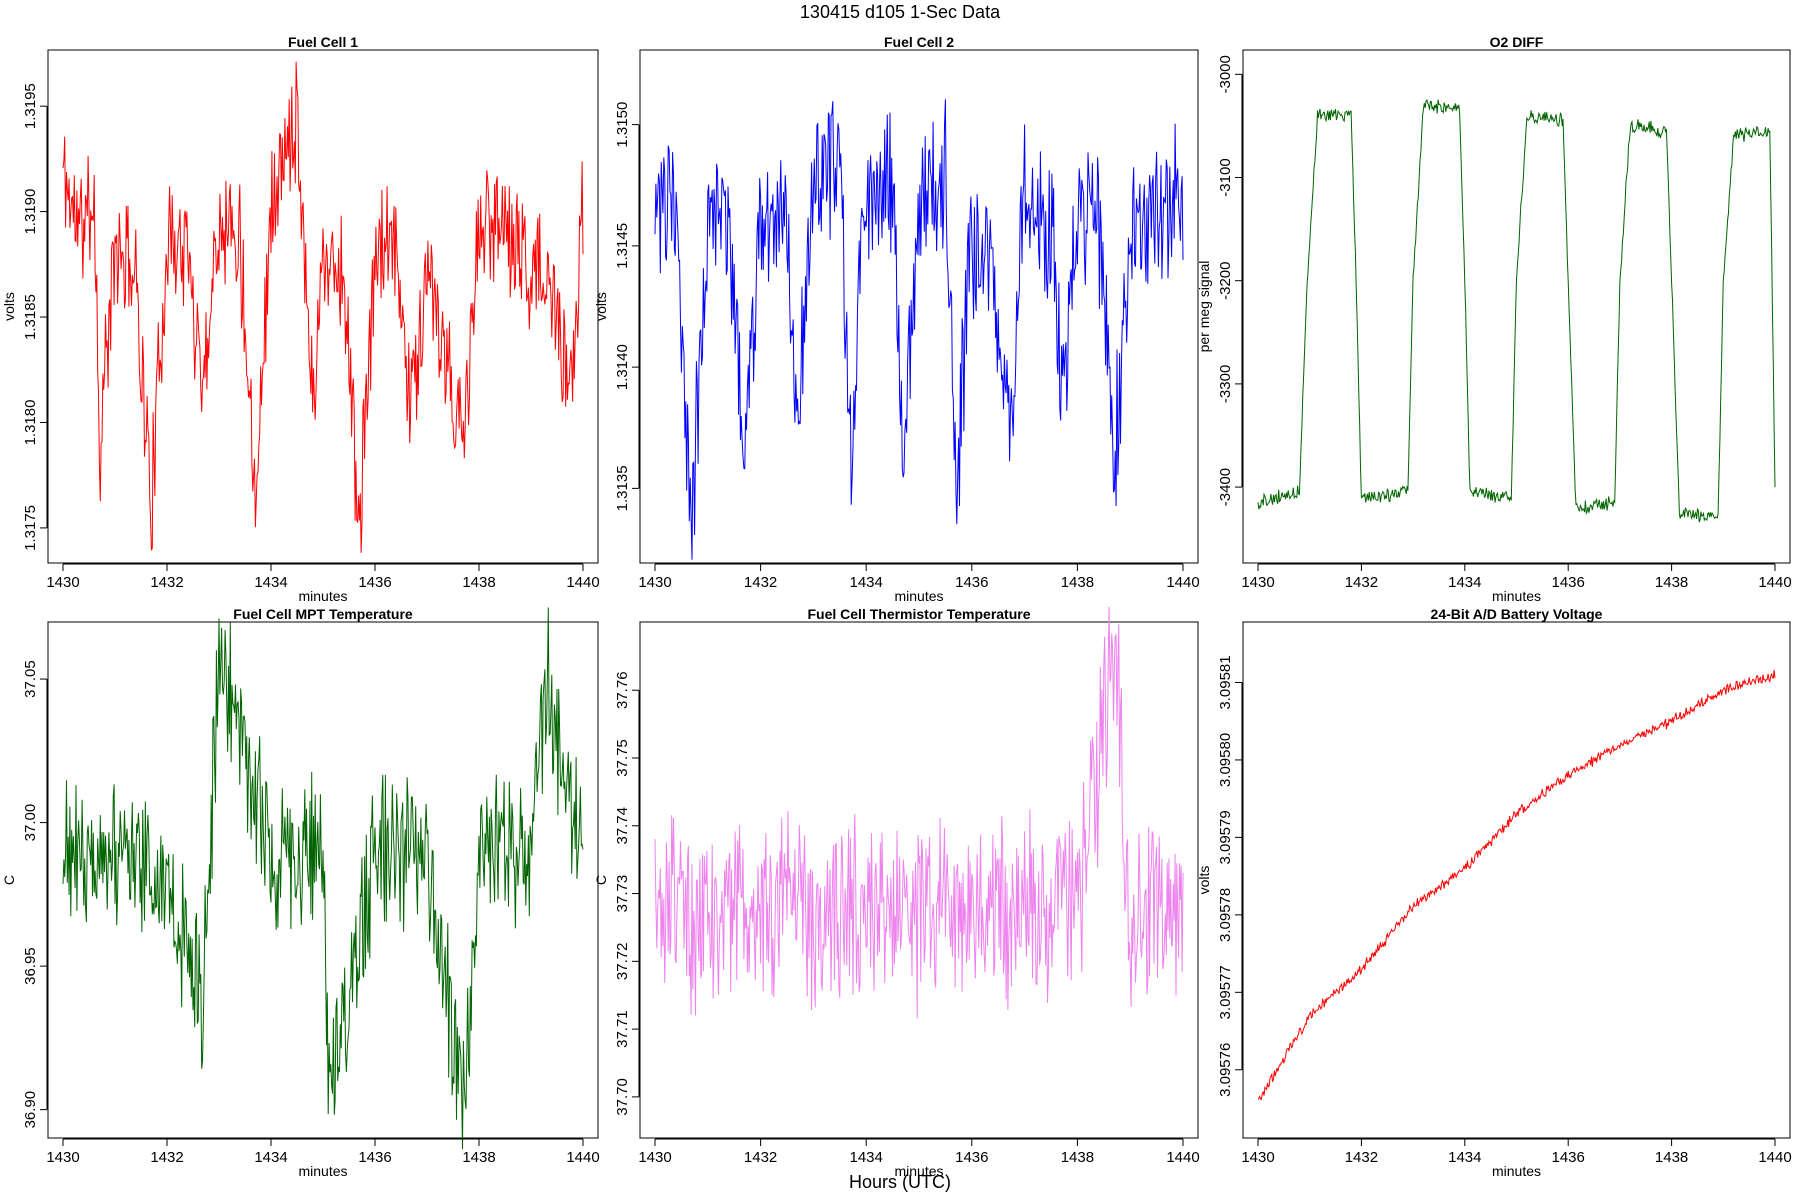  What do you see at coordinates (30, 1110) in the screenshot?
I see `y-tick-label: 36.90` at bounding box center [30, 1110].